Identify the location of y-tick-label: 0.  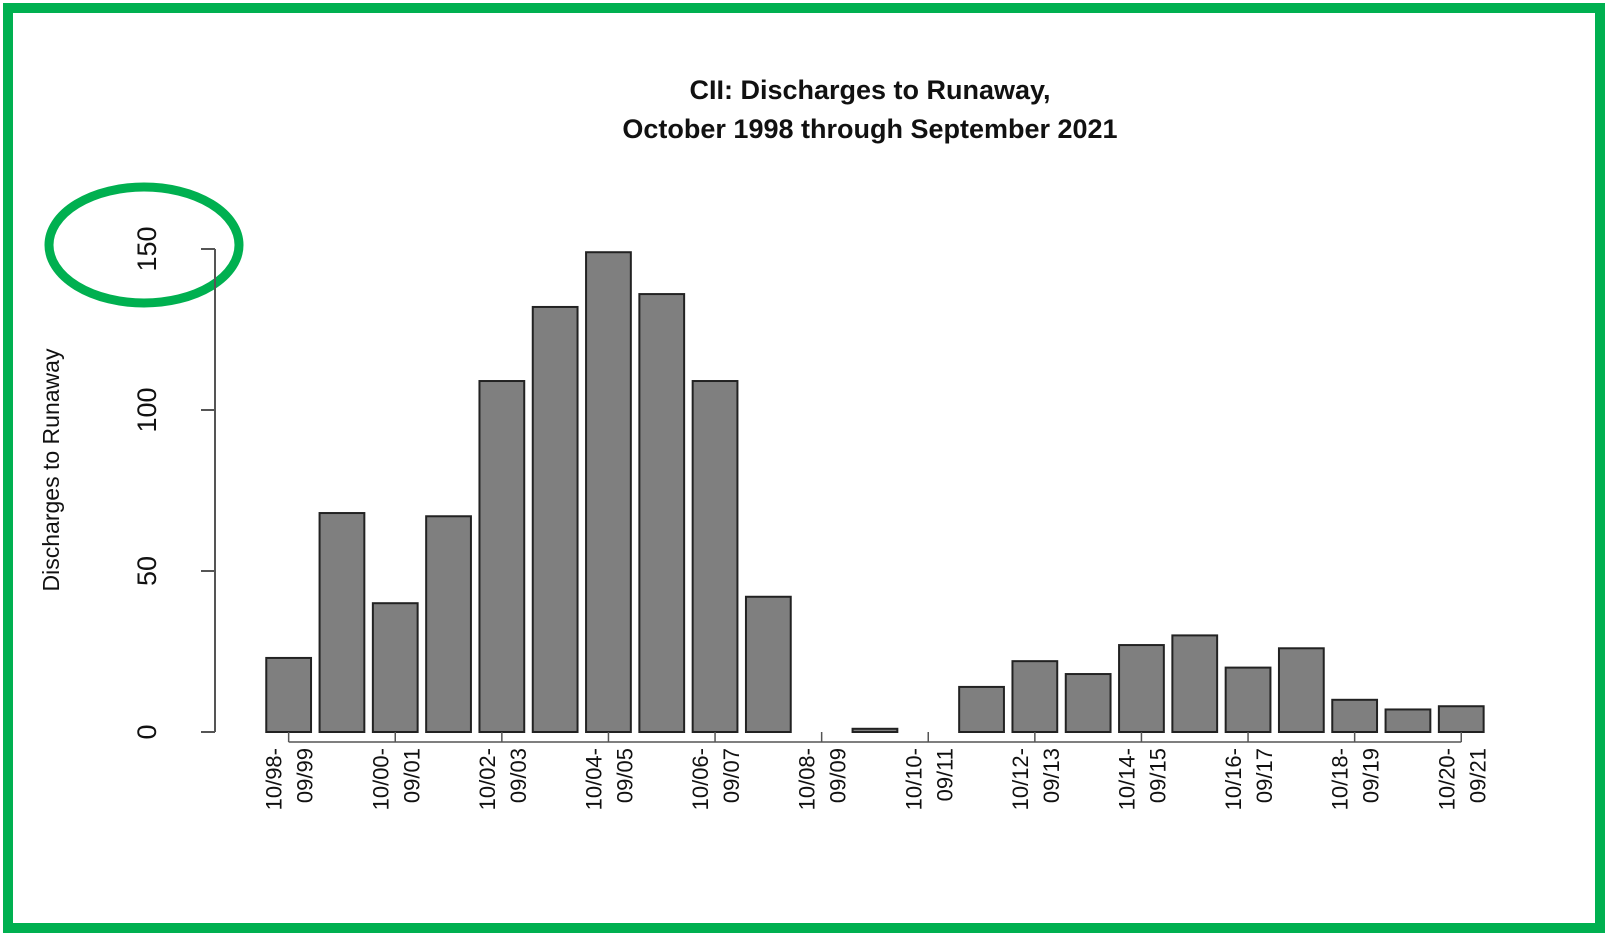
(147, 731).